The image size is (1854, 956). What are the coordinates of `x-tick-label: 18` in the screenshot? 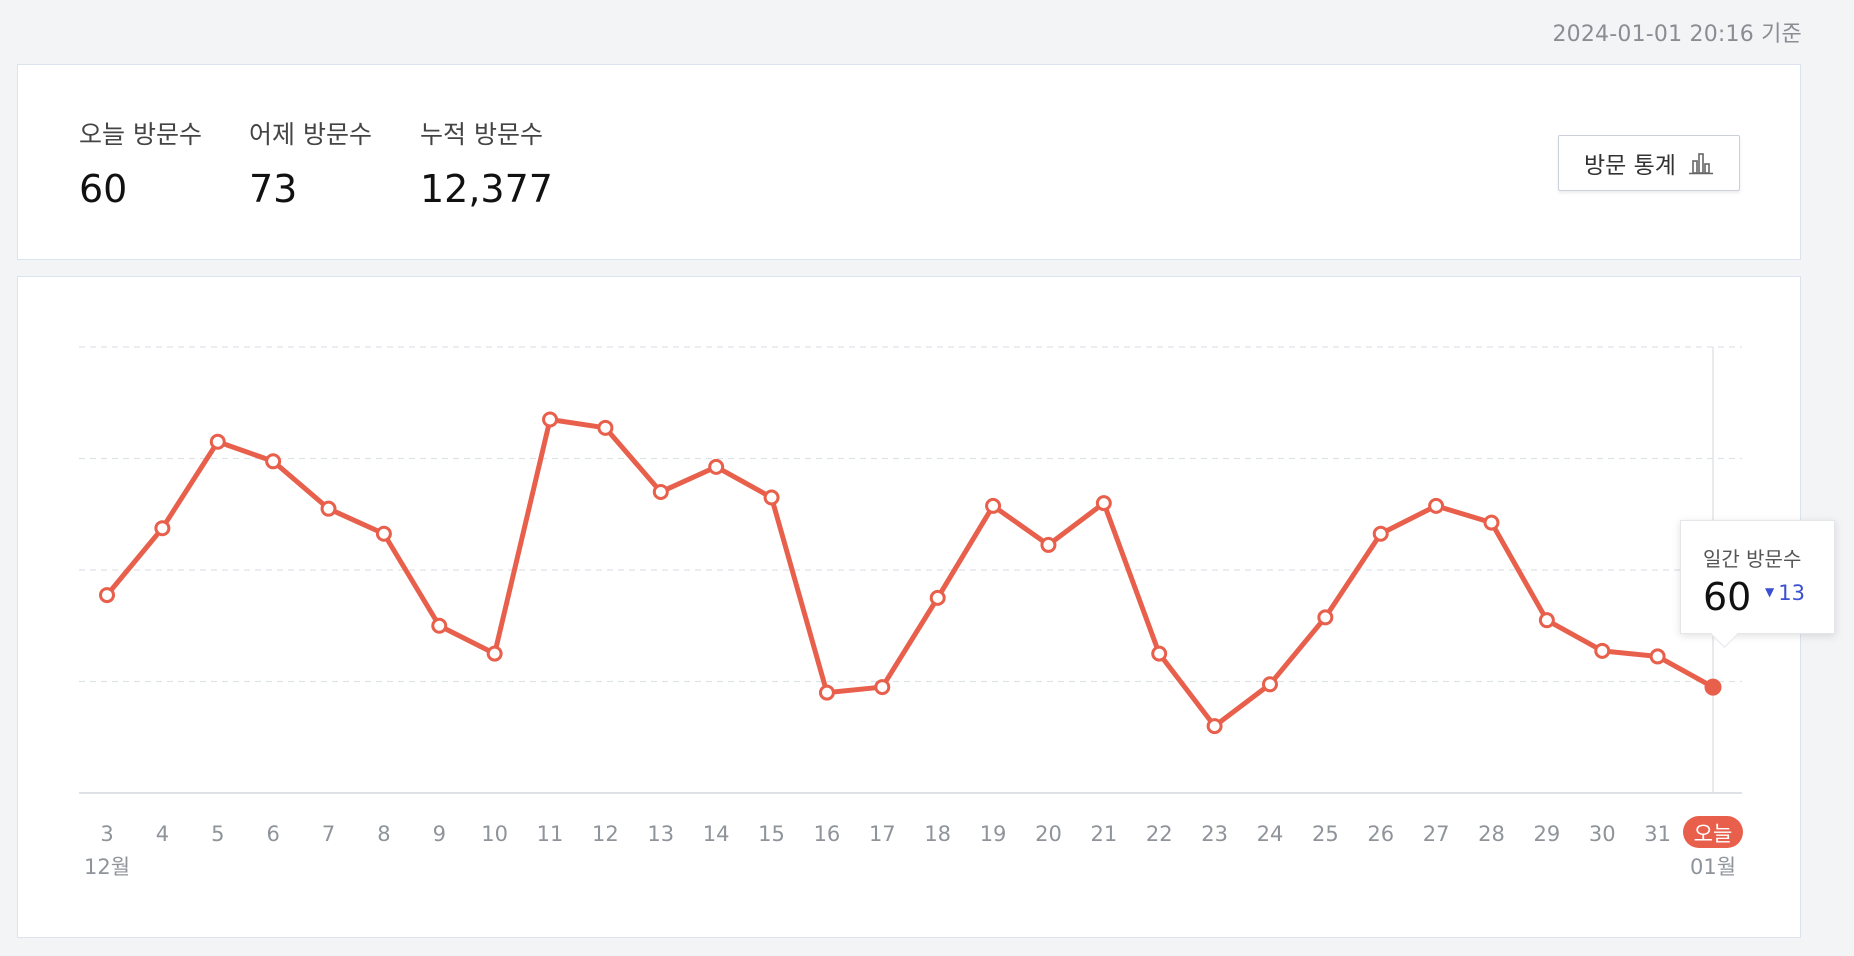 It's located at (937, 834).